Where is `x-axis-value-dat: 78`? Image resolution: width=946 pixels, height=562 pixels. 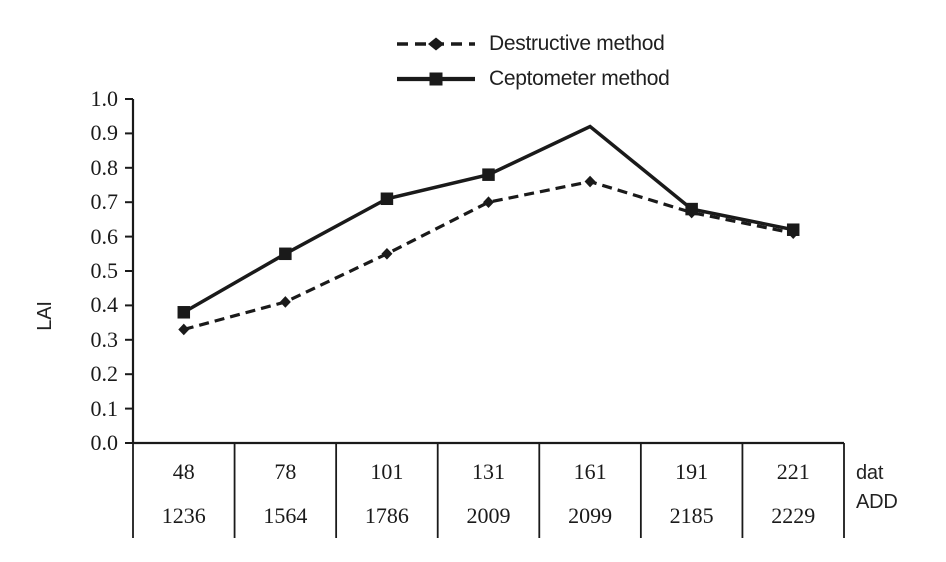
x-axis-value-dat: 78 is located at coordinates (285, 471).